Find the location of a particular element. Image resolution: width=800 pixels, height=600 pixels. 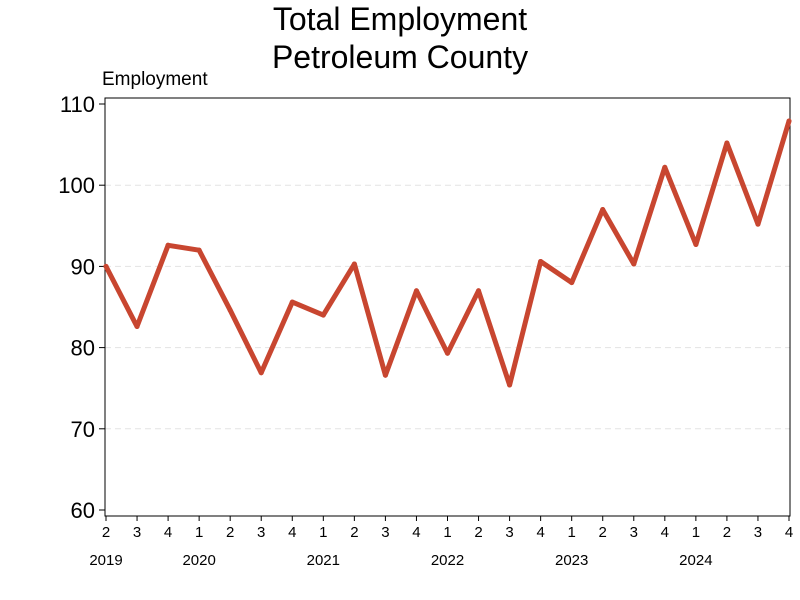

y-tick-label: 80 is located at coordinates (83, 348).